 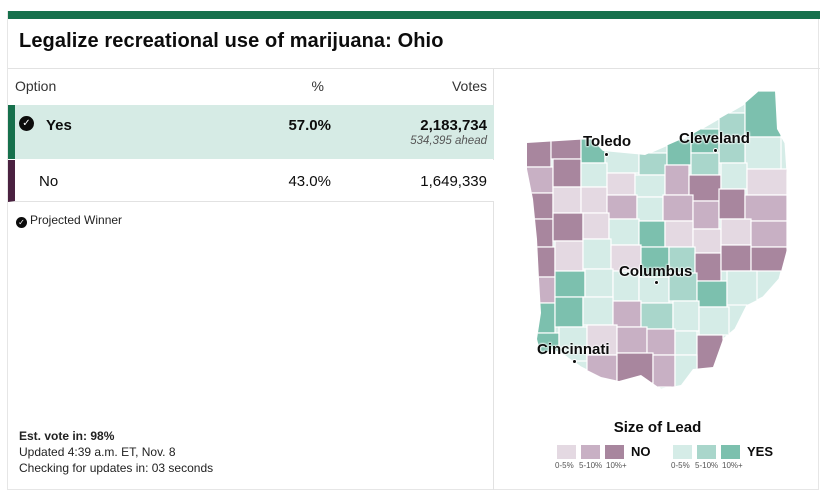 What do you see at coordinates (453, 125) in the screenshot?
I see `option-votes: 2,183,734` at bounding box center [453, 125].